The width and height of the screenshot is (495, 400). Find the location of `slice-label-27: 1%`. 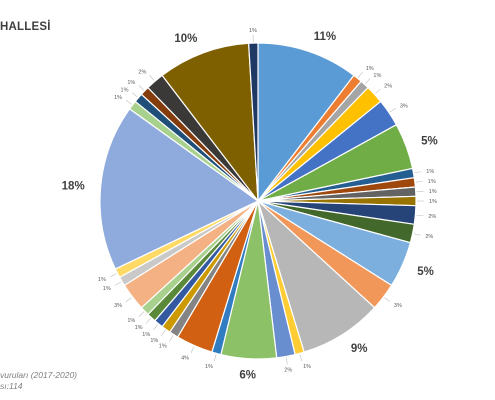

slice-label-27: 1% is located at coordinates (107, 289).